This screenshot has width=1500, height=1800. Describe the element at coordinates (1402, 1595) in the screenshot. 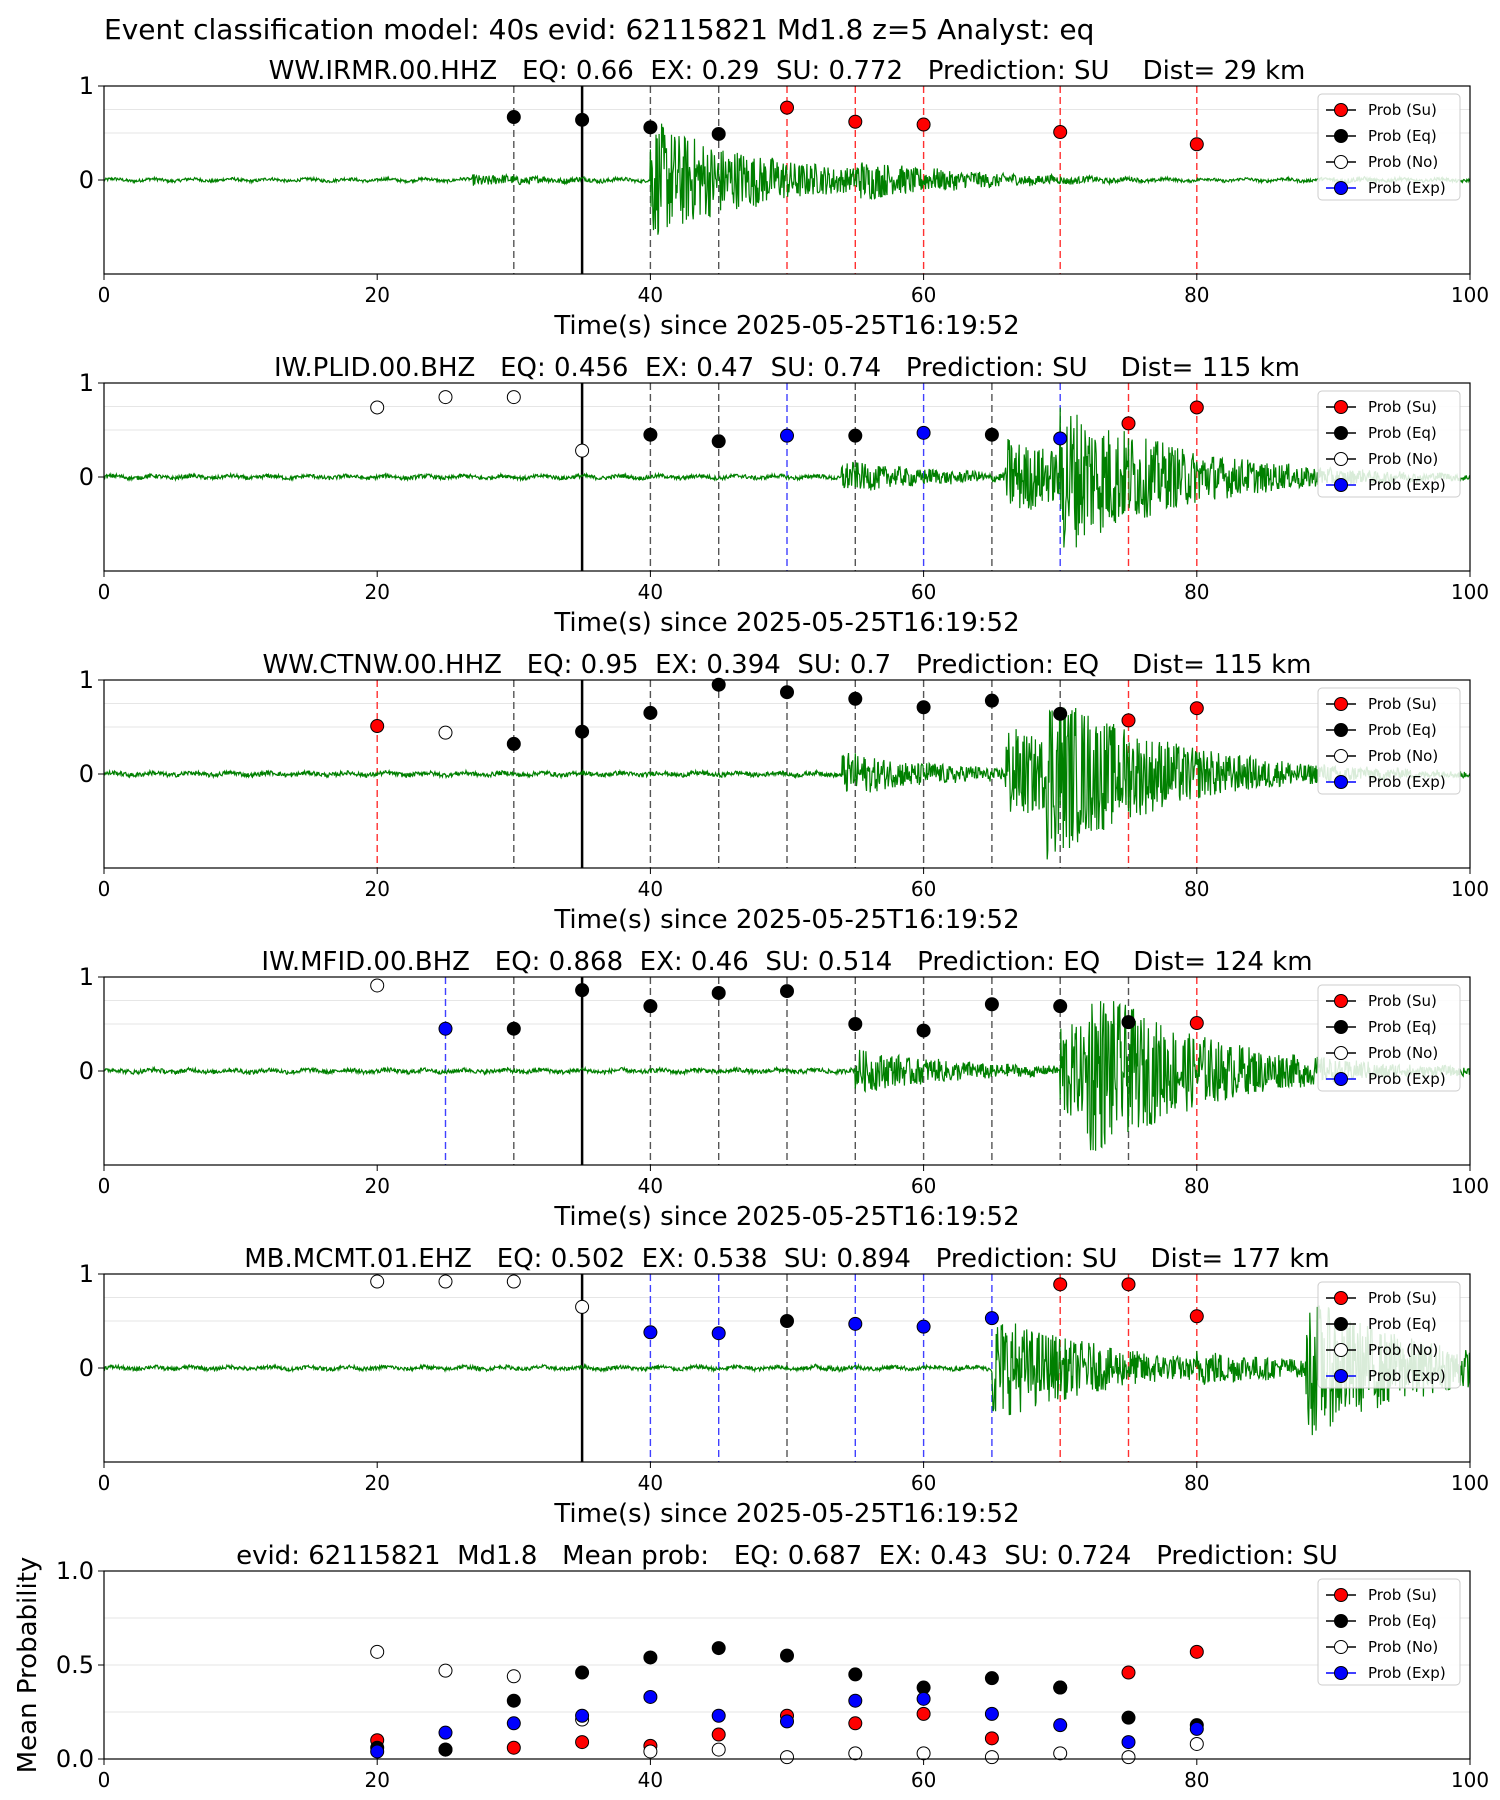

I see `legend-label: Prob (Su)` at that location.